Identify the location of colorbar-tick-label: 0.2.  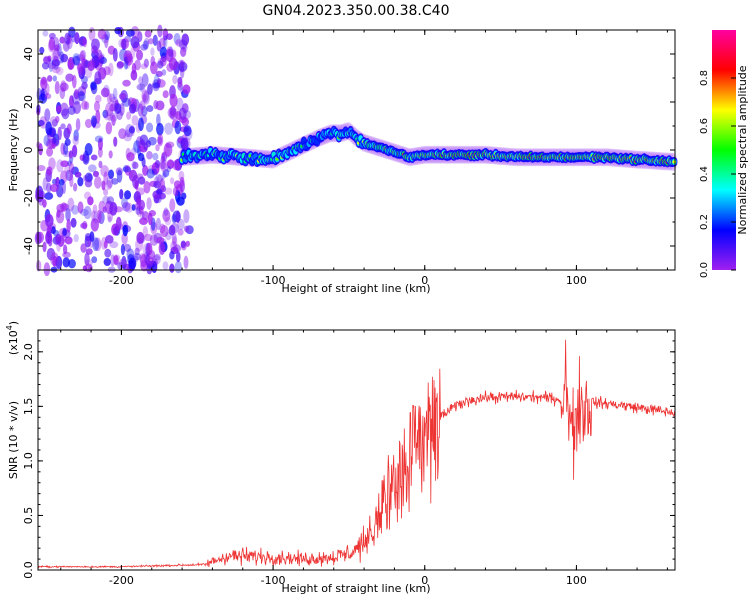
(704, 222).